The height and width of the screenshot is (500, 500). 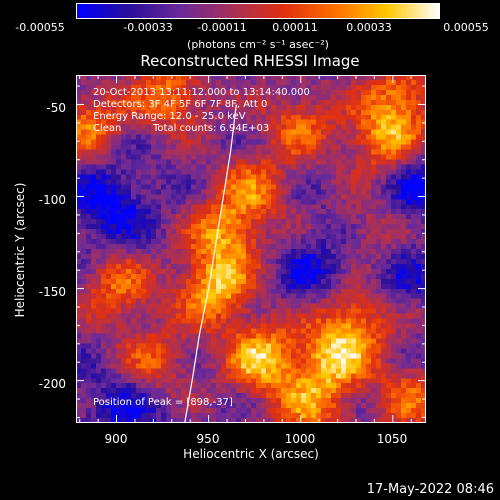 I want to click on colorbar-unit-label: (photons cm⁻² s⁻¹ asec⁻²), so click(x=258, y=44).